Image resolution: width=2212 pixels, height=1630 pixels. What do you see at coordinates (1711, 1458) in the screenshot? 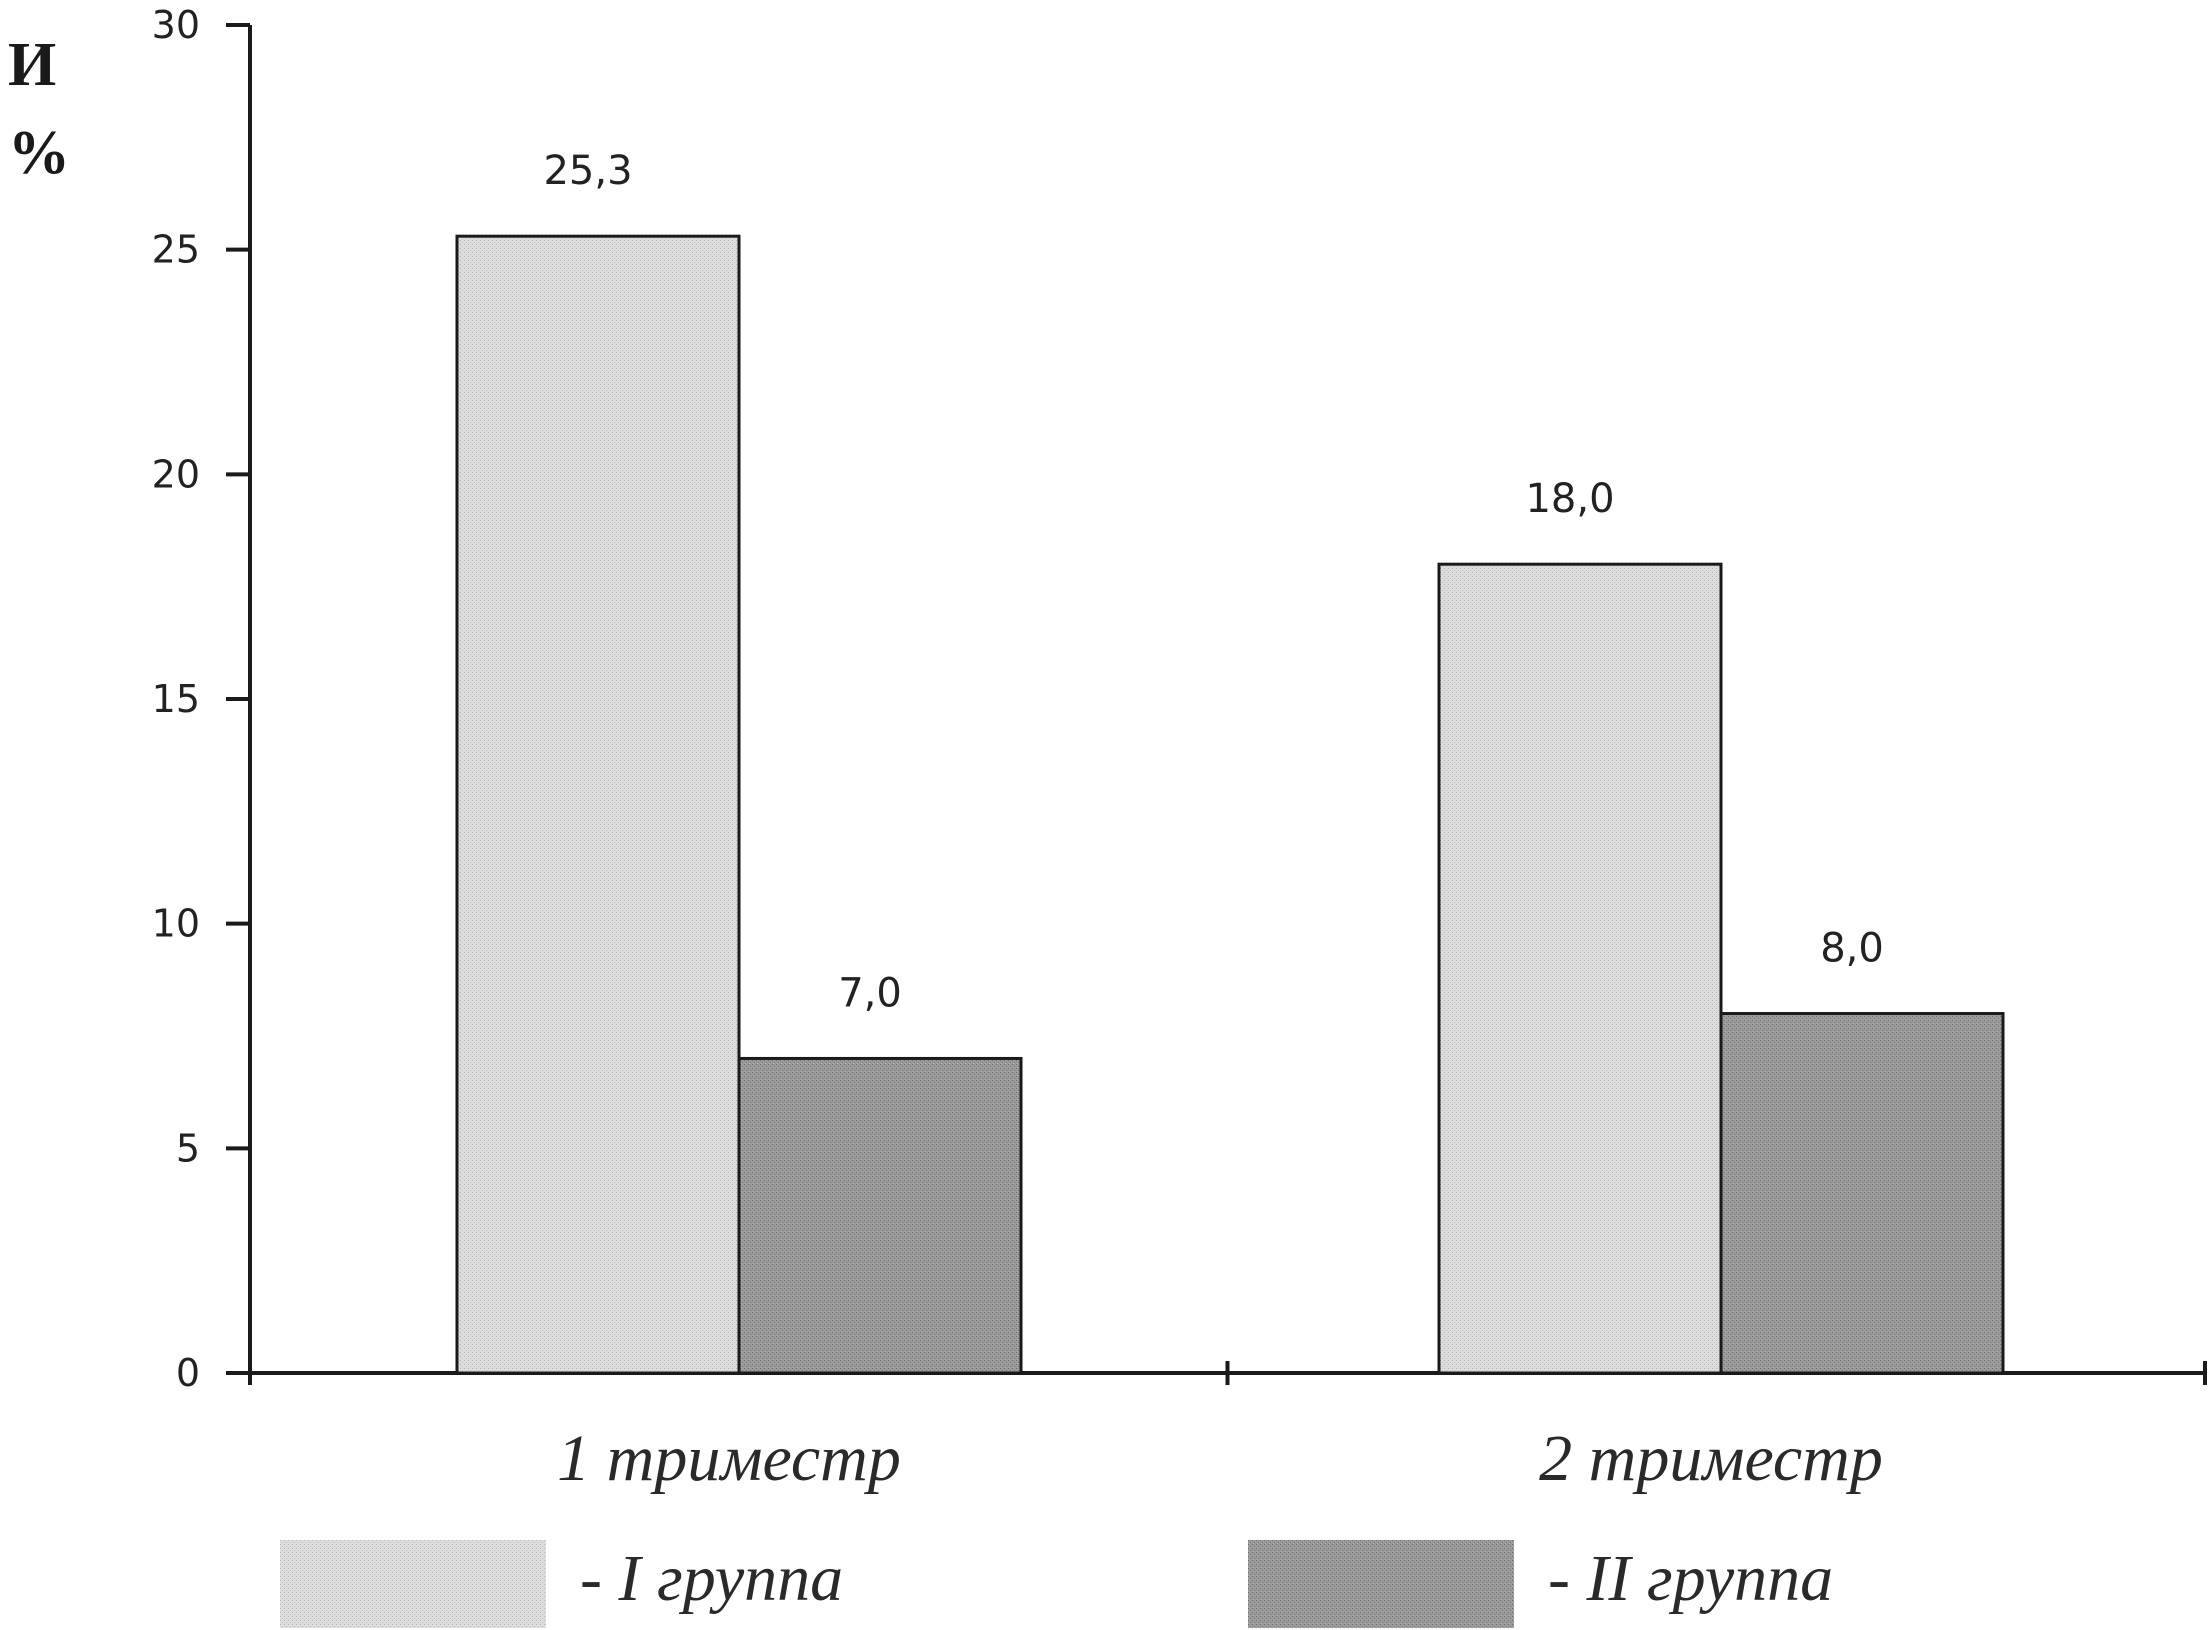
I see `category-label: 2 триместр` at bounding box center [1711, 1458].